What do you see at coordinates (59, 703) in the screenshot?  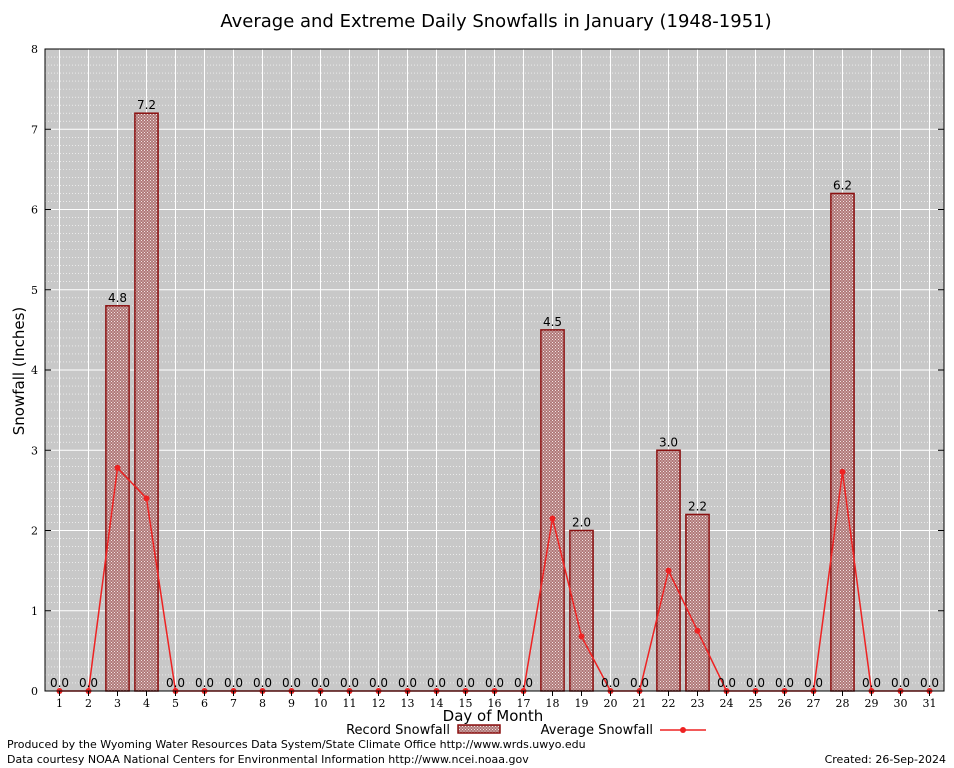 I see `x-tick-label: 1` at bounding box center [59, 703].